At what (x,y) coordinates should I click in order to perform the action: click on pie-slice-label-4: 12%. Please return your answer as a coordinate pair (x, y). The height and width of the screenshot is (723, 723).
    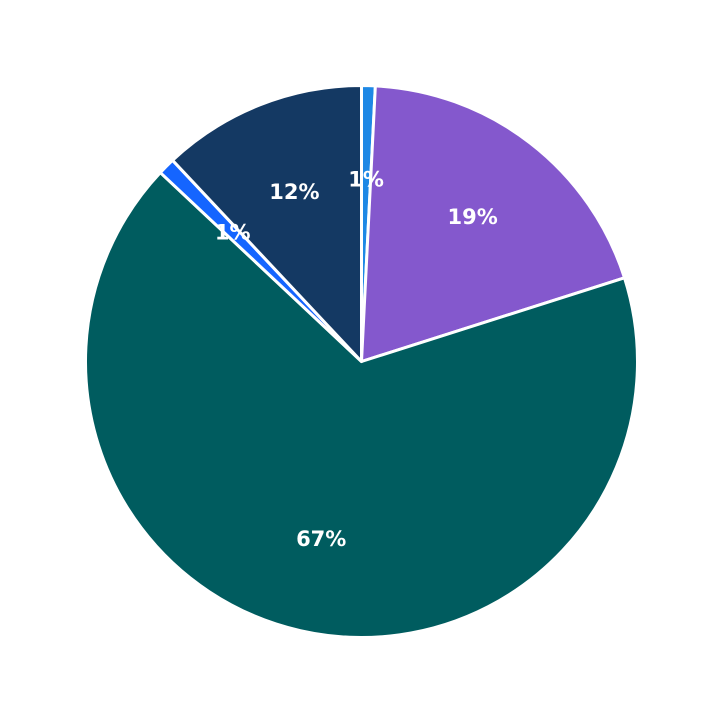
    Looking at the image, I should click on (294, 192).